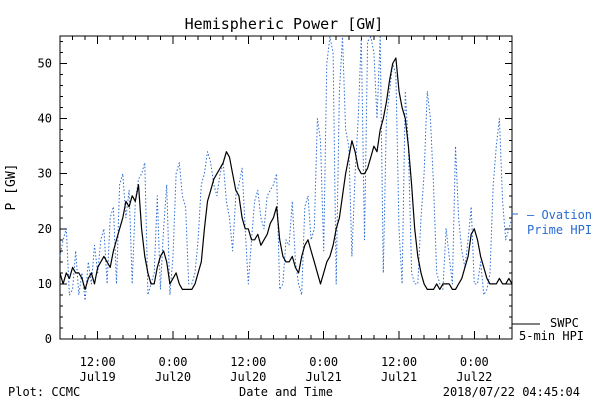 The image size is (600, 400). What do you see at coordinates (45, 119) in the screenshot?
I see `y-tick-label: 40` at bounding box center [45, 119].